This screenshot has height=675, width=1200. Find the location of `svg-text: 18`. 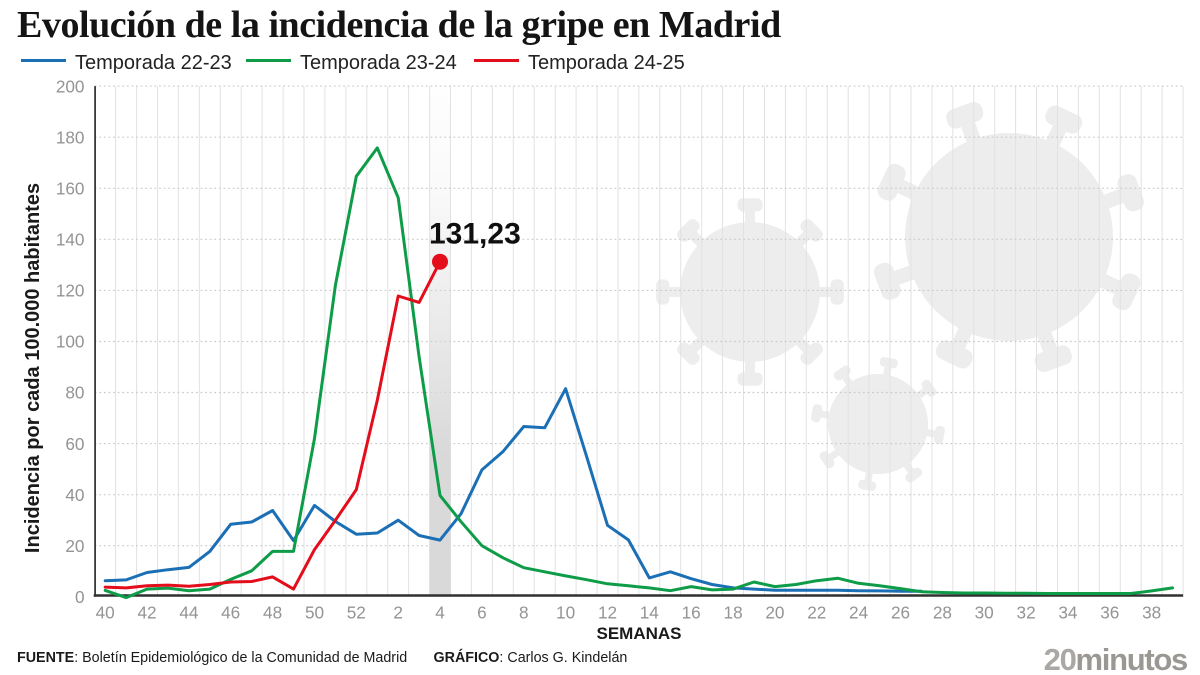

svg-text: 18 is located at coordinates (733, 613).